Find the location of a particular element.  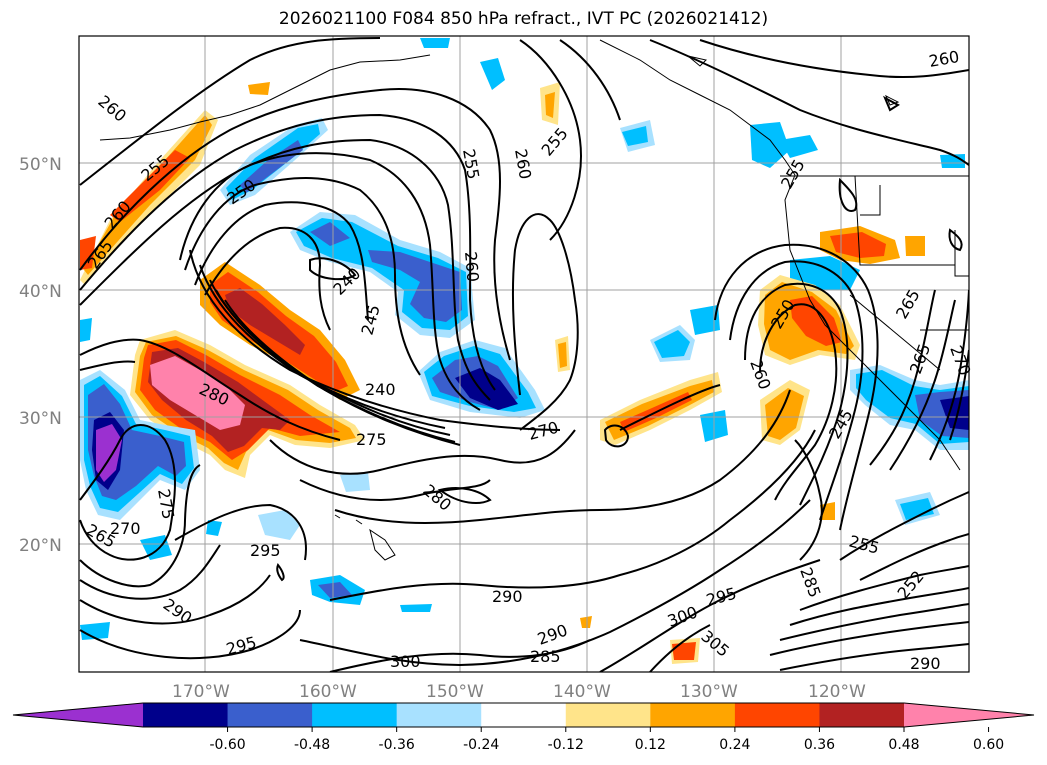

lat-label: 20°N is located at coordinates (40, 546).